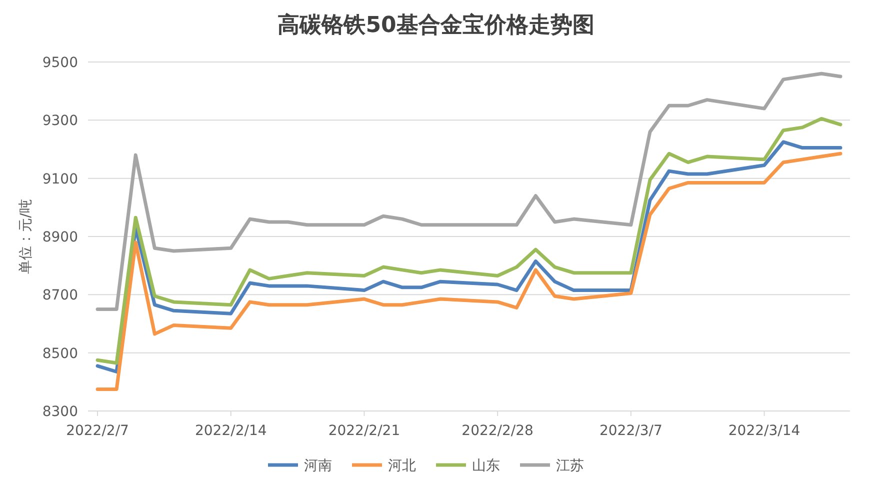  Describe the element at coordinates (97, 431) in the screenshot. I see `x-tick-label: 2022/2/7` at that location.